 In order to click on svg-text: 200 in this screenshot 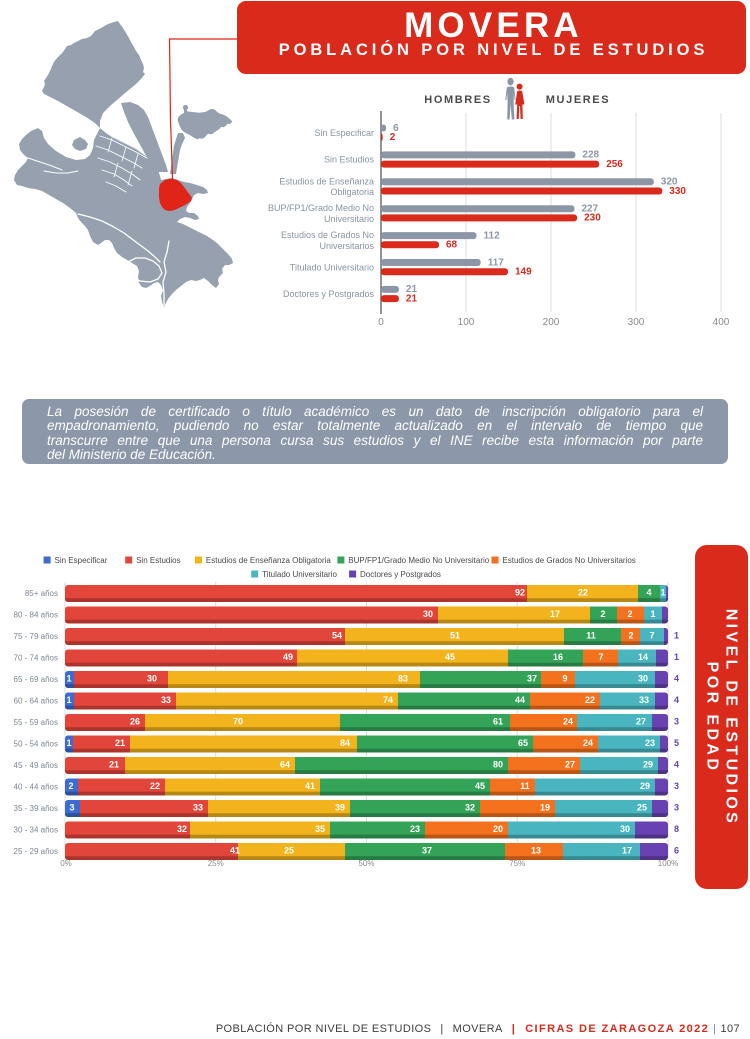, I will do `click(551, 322)`.